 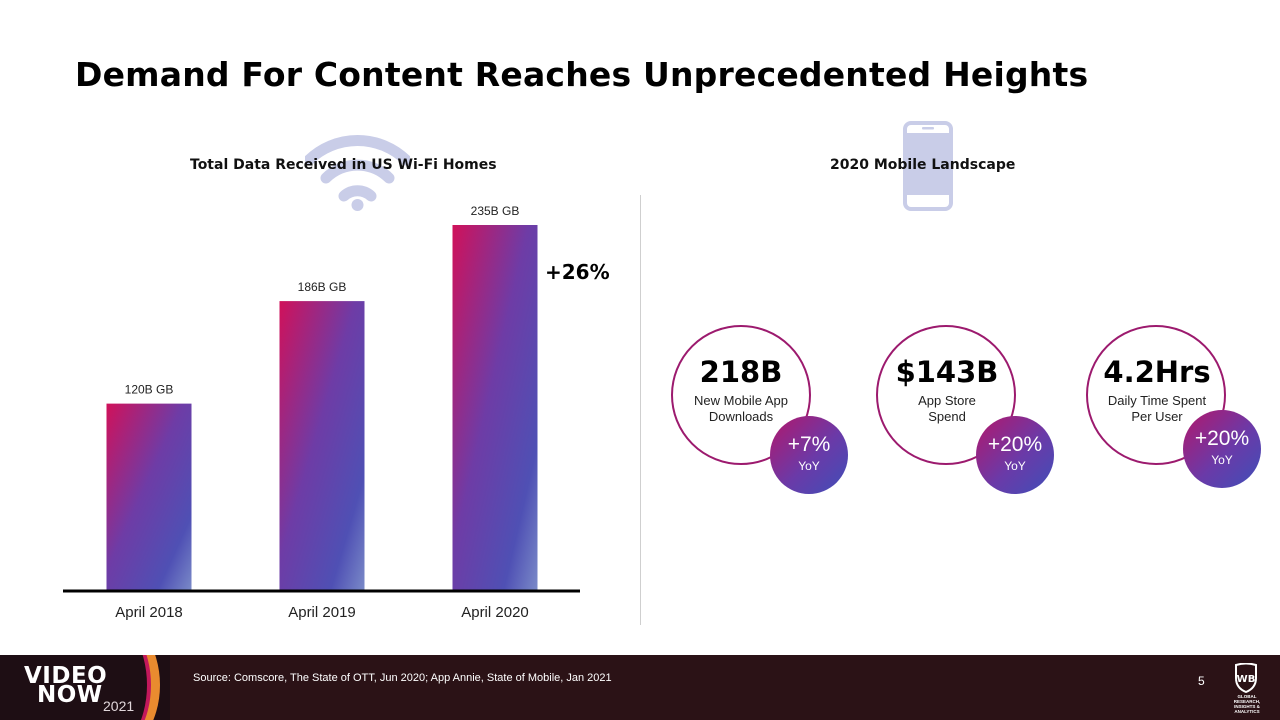 What do you see at coordinates (947, 372) in the screenshot?
I see `stat-value-spend: $143B` at bounding box center [947, 372].